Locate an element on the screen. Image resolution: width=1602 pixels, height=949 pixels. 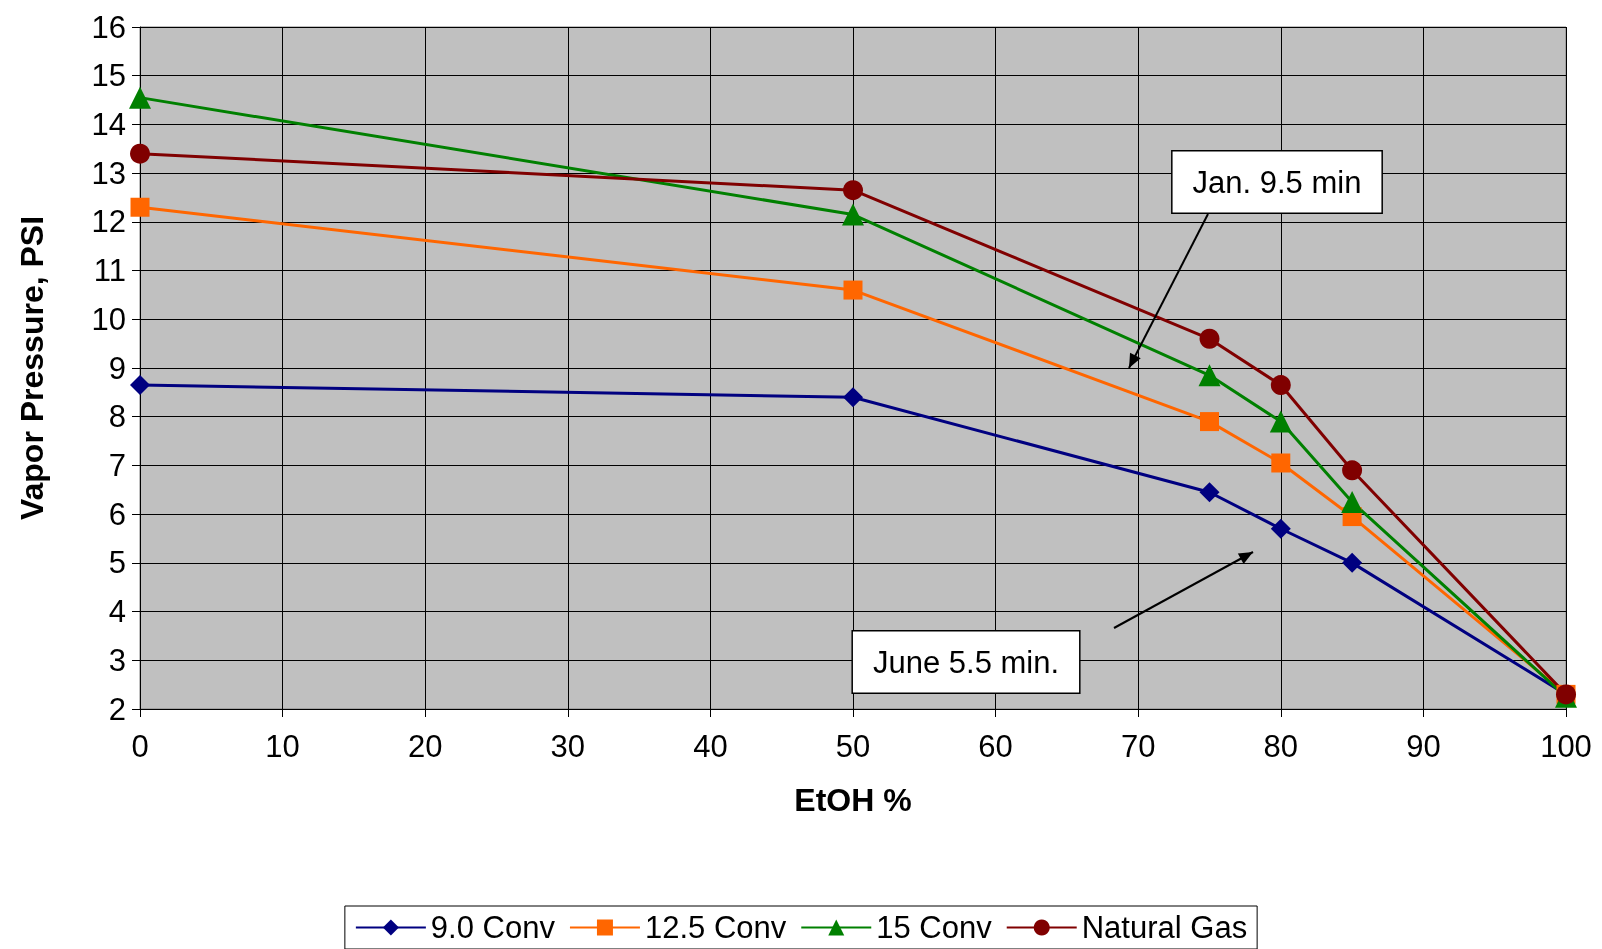
legend-label: 12.5 Conv is located at coordinates (715, 927).